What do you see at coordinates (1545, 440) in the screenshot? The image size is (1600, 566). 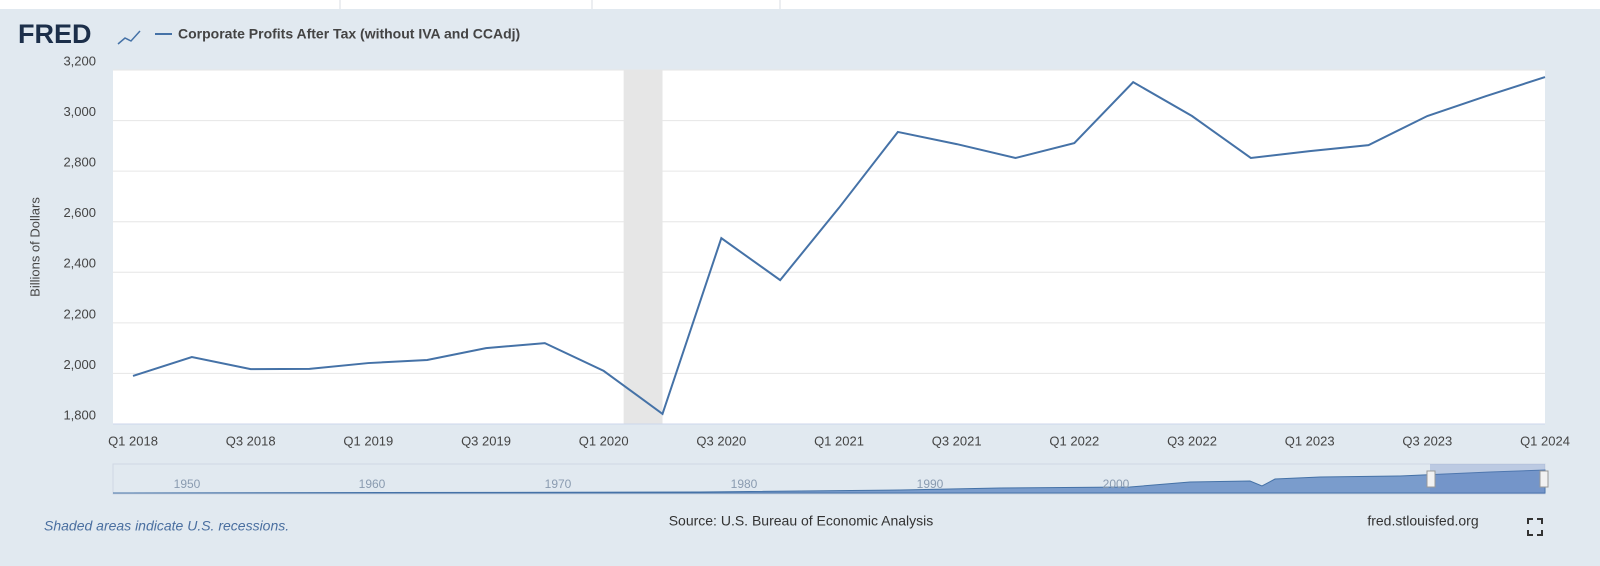 I see `x-tick-label: Q1 2024` at bounding box center [1545, 440].